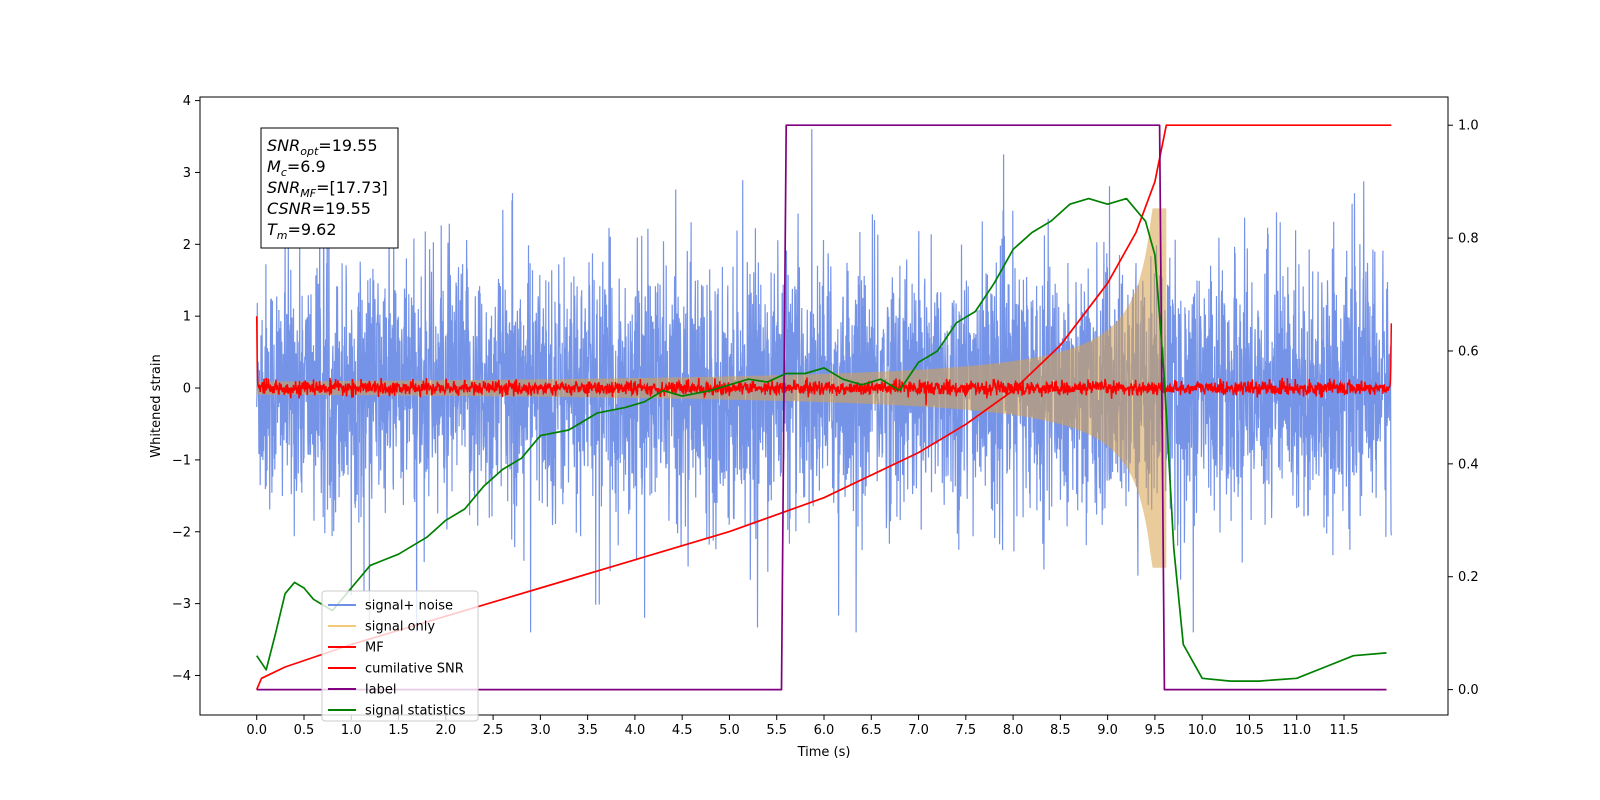 This screenshot has height=800, width=1600. I want to click on x-tick-label: 4.5, so click(682, 730).